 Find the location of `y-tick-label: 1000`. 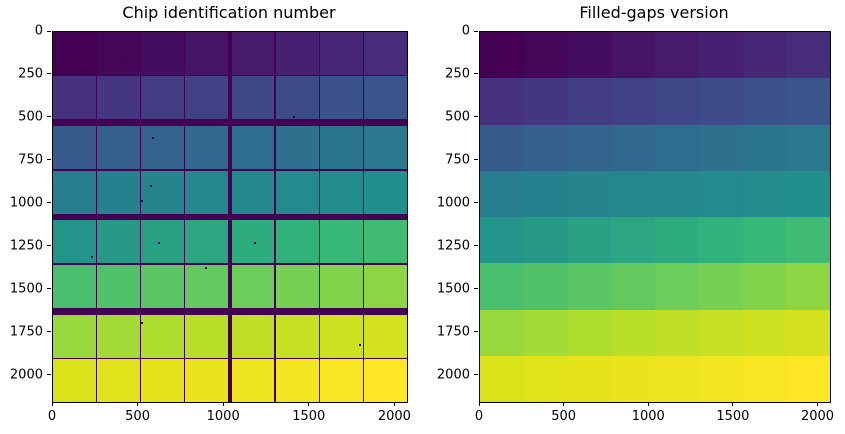

y-tick-label: 1000 is located at coordinates (453, 203).